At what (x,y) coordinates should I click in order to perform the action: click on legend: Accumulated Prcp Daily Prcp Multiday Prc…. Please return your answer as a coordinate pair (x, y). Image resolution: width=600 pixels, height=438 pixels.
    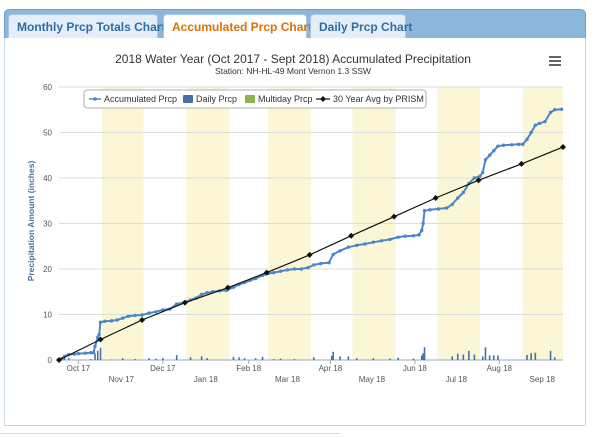
    Looking at the image, I should click on (255, 99).